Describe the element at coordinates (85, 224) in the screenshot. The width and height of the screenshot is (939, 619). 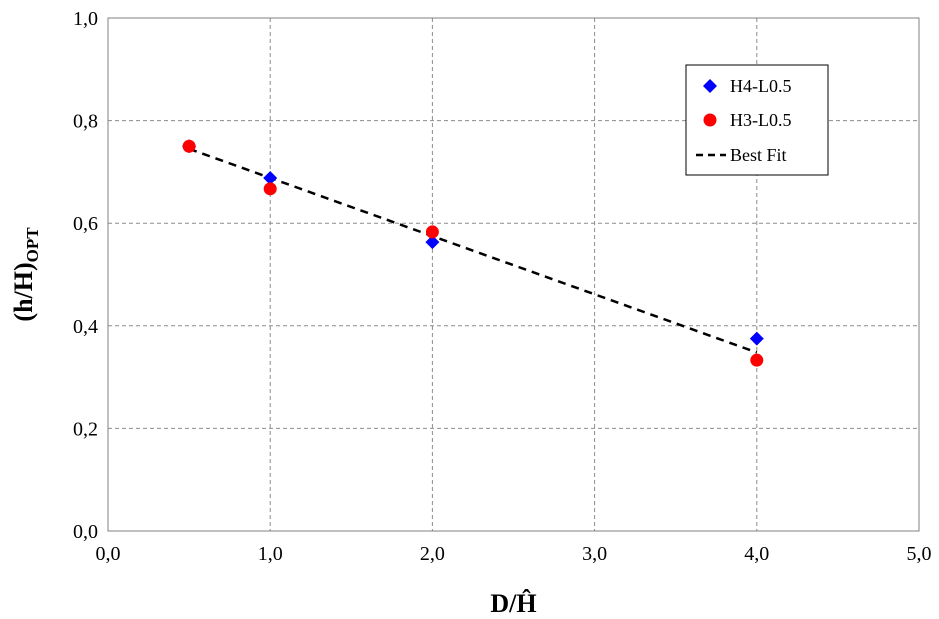
I see `y-tick-label: 0,6` at that location.